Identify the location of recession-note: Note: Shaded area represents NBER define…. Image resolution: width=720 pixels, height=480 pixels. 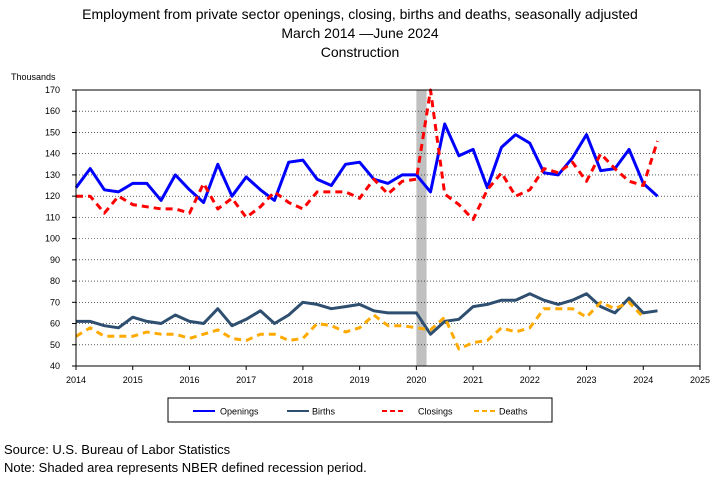
(185, 467).